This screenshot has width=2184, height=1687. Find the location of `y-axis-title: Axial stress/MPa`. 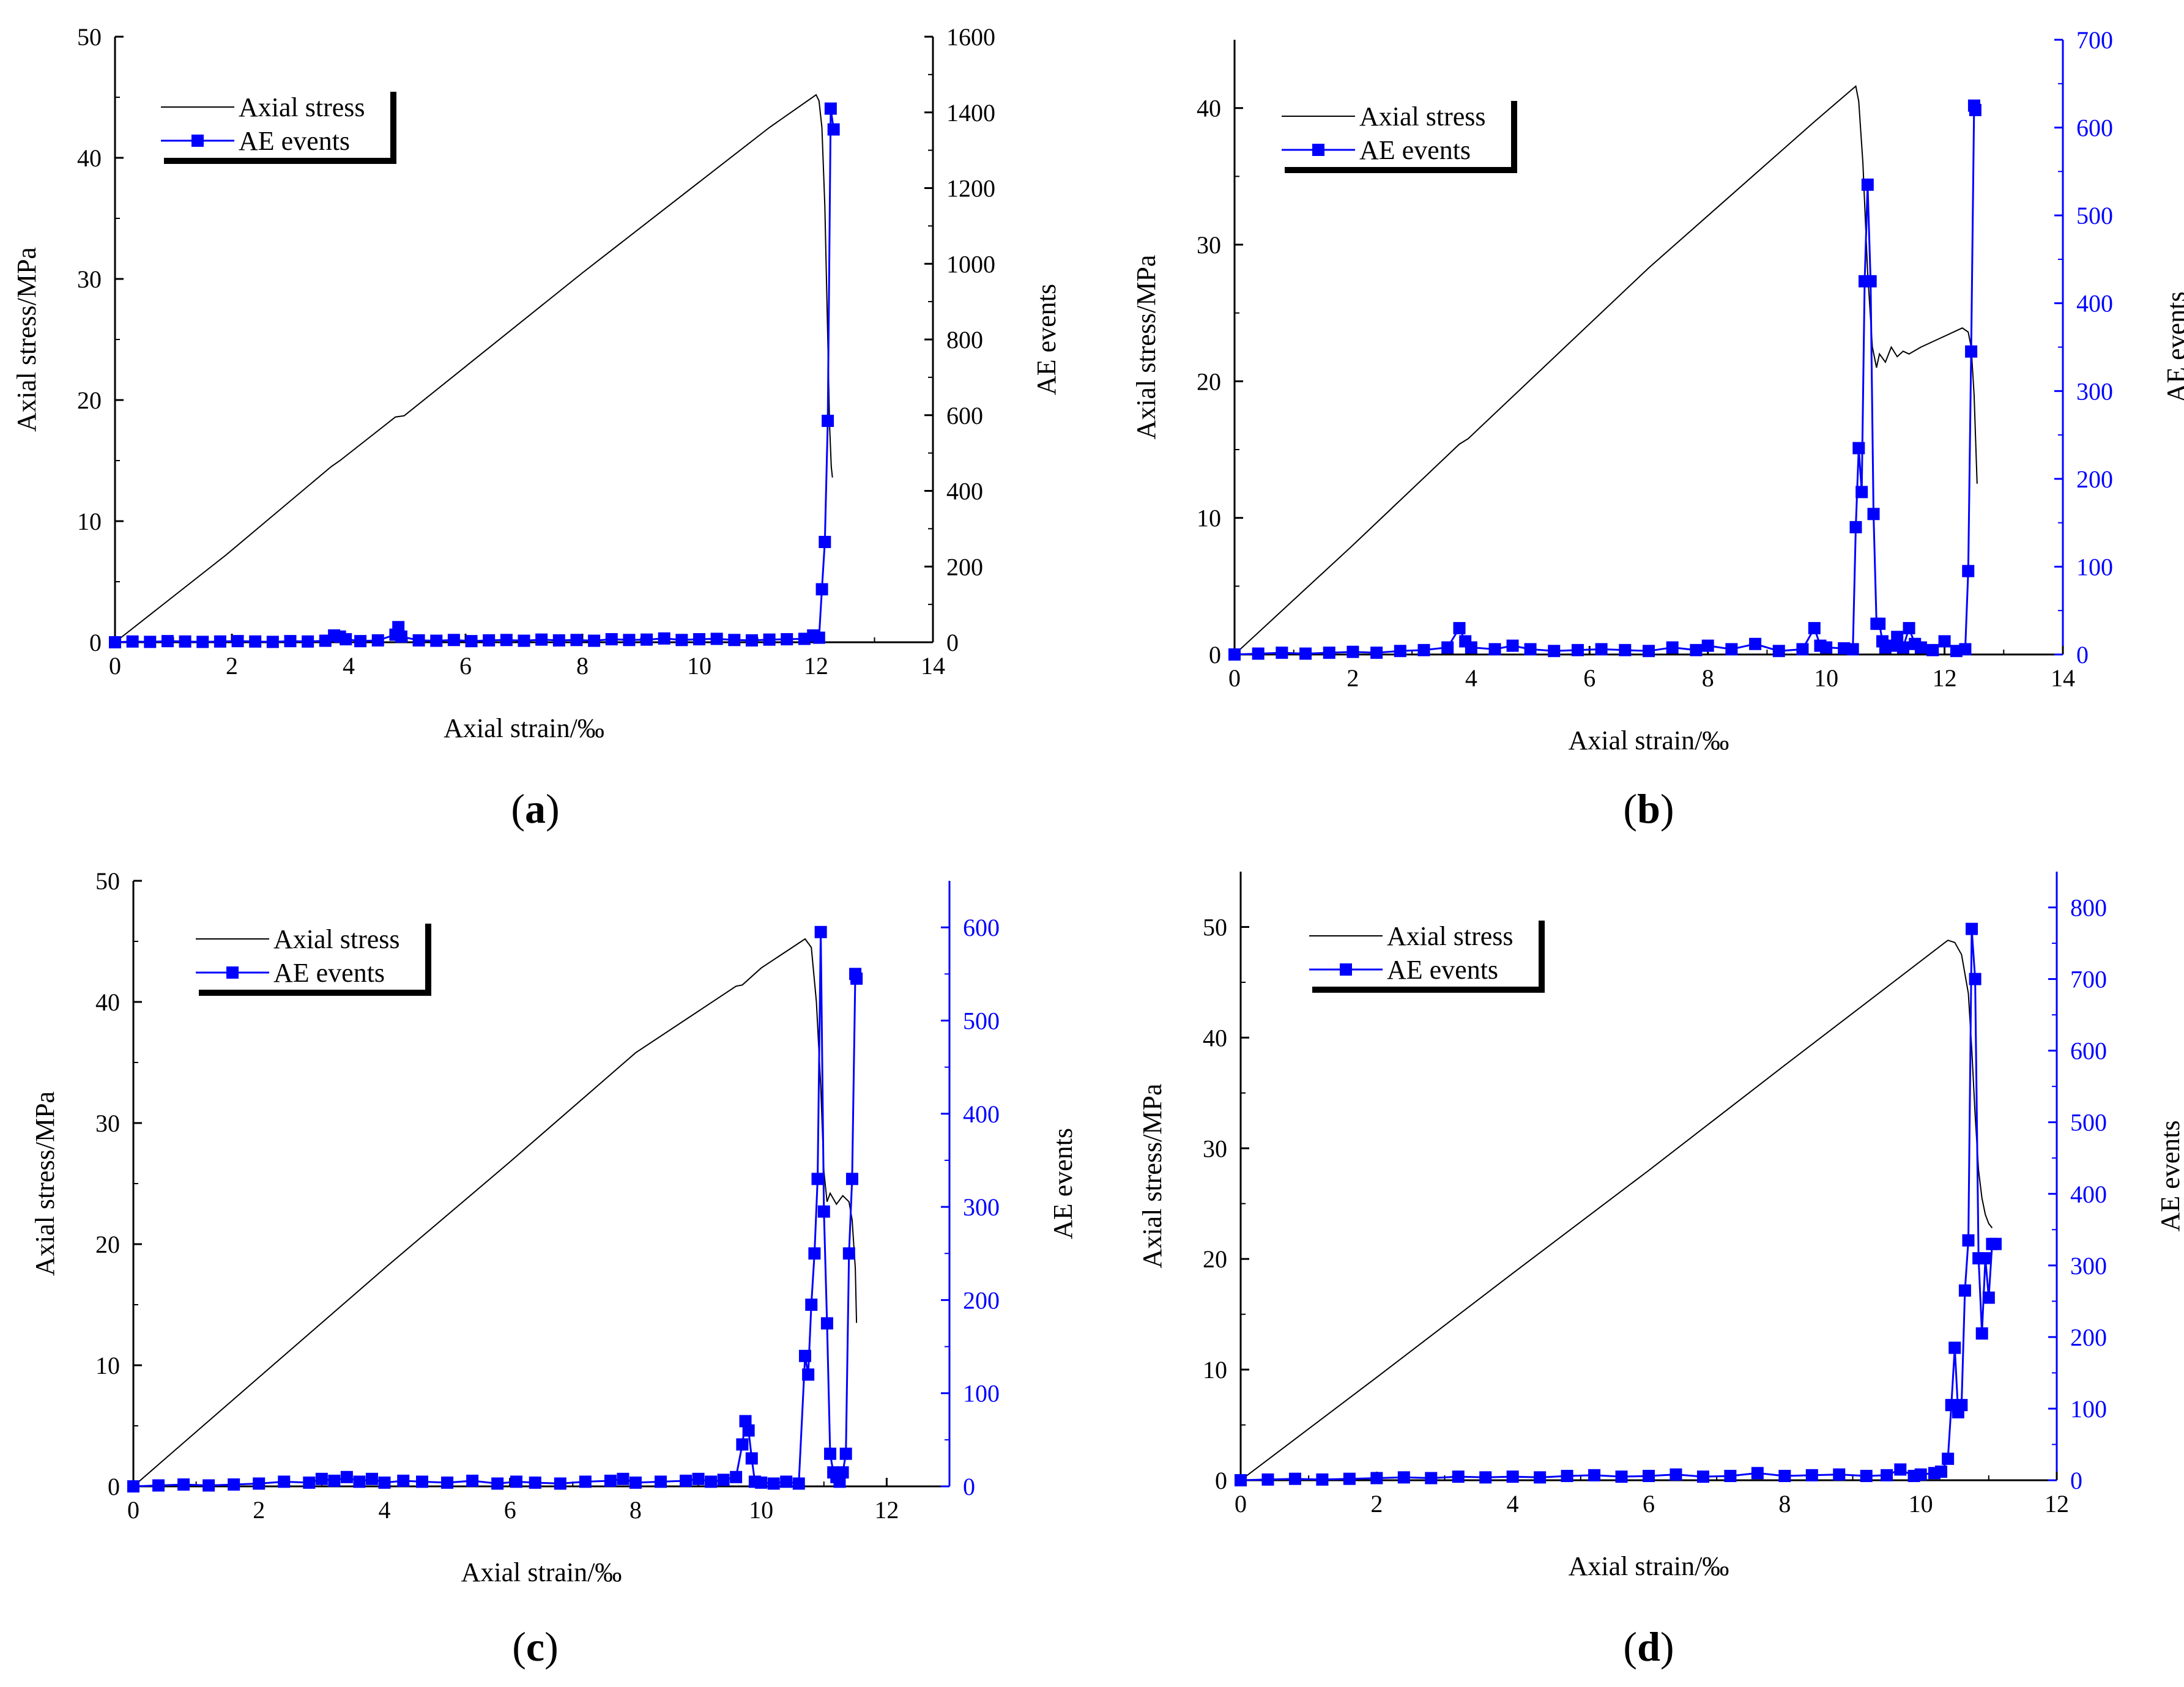

y-axis-title: Axial stress/MPa is located at coordinates (1146, 347).